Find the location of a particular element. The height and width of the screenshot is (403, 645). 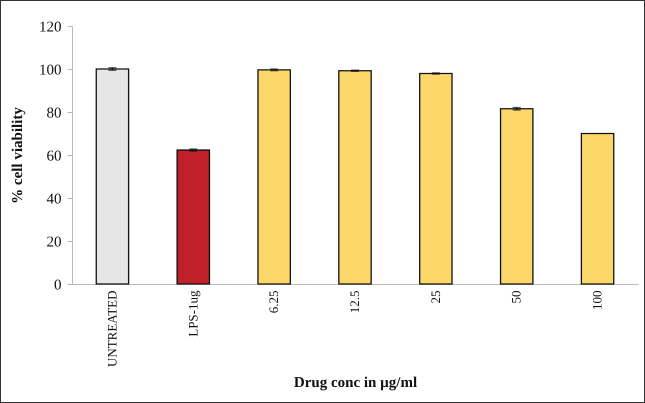

y-axis-title: % cell viability is located at coordinates (18, 155).